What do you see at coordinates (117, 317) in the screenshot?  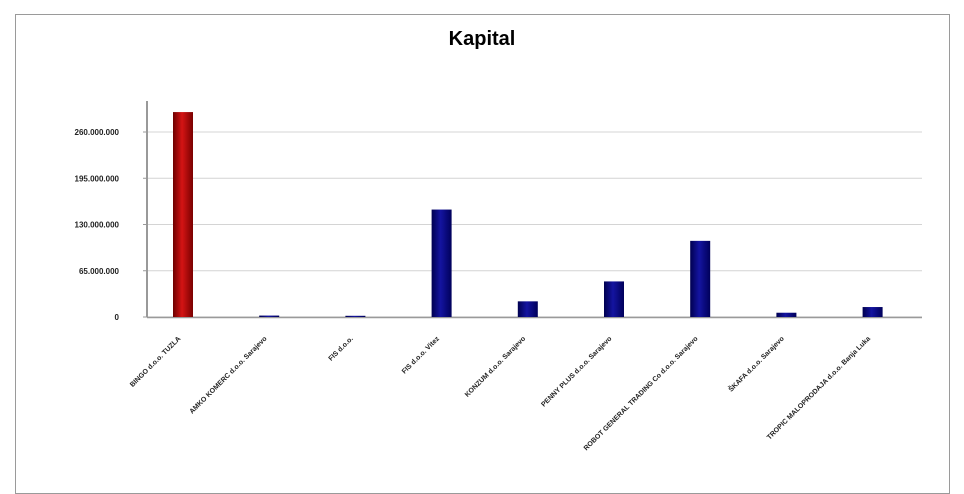 I see `y-tick-label: 0` at bounding box center [117, 317].